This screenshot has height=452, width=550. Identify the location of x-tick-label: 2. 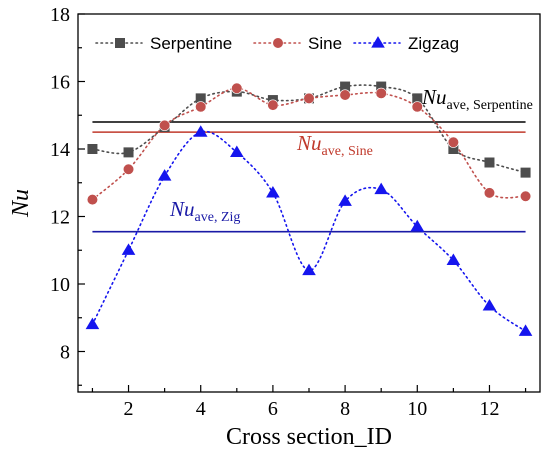
(129, 409).